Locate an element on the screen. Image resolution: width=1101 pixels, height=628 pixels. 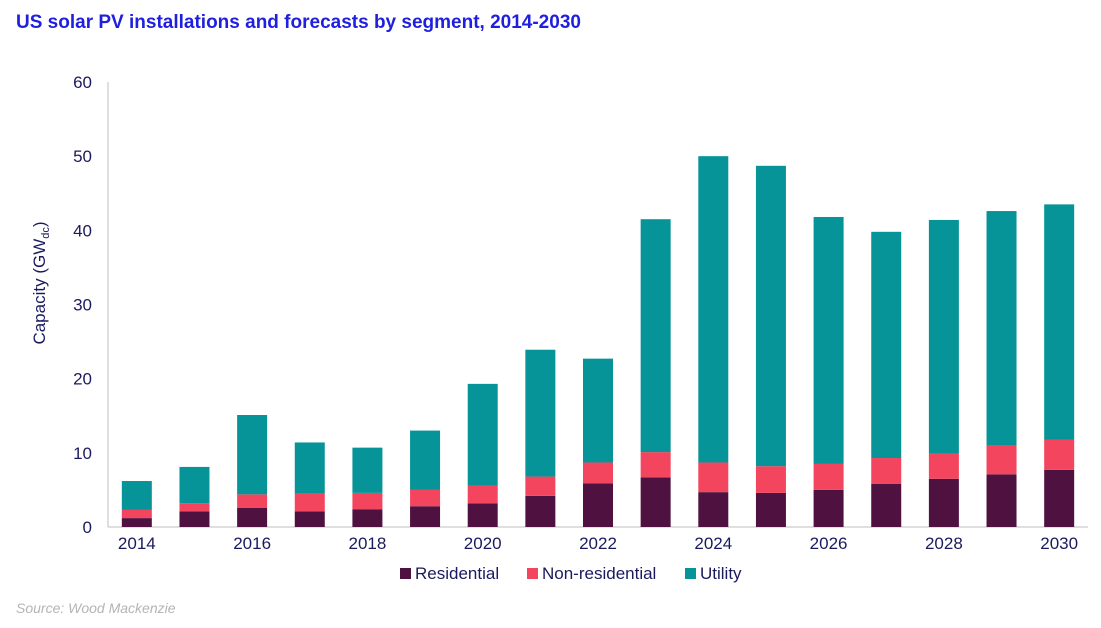
bar-segment-non-residential-2026 is located at coordinates (828, 476).